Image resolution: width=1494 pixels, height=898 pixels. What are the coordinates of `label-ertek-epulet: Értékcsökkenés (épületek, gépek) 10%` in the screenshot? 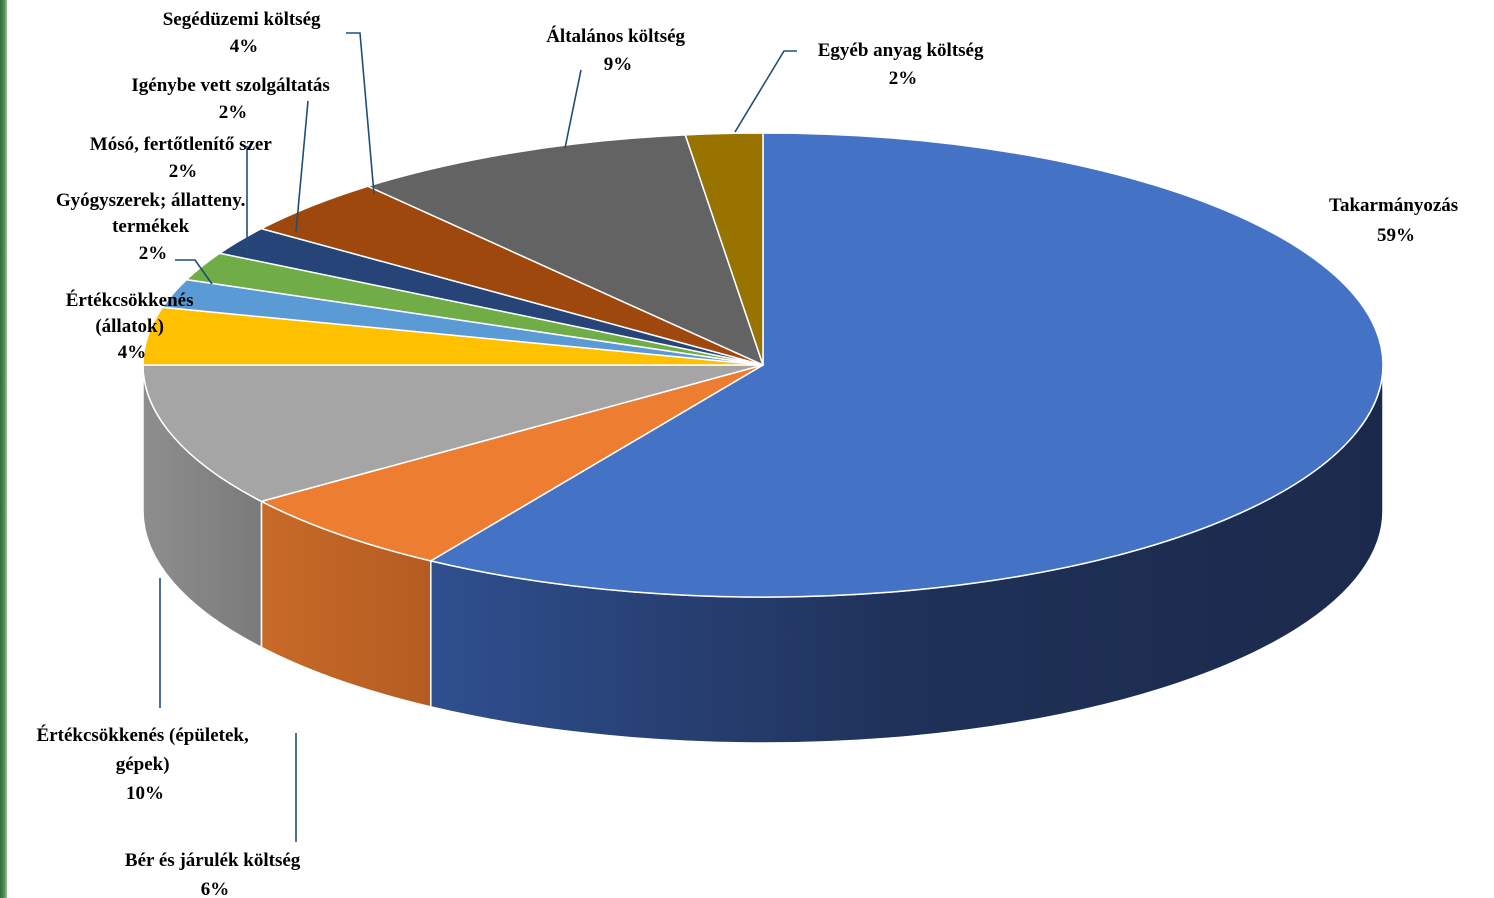 It's located at (145, 764).